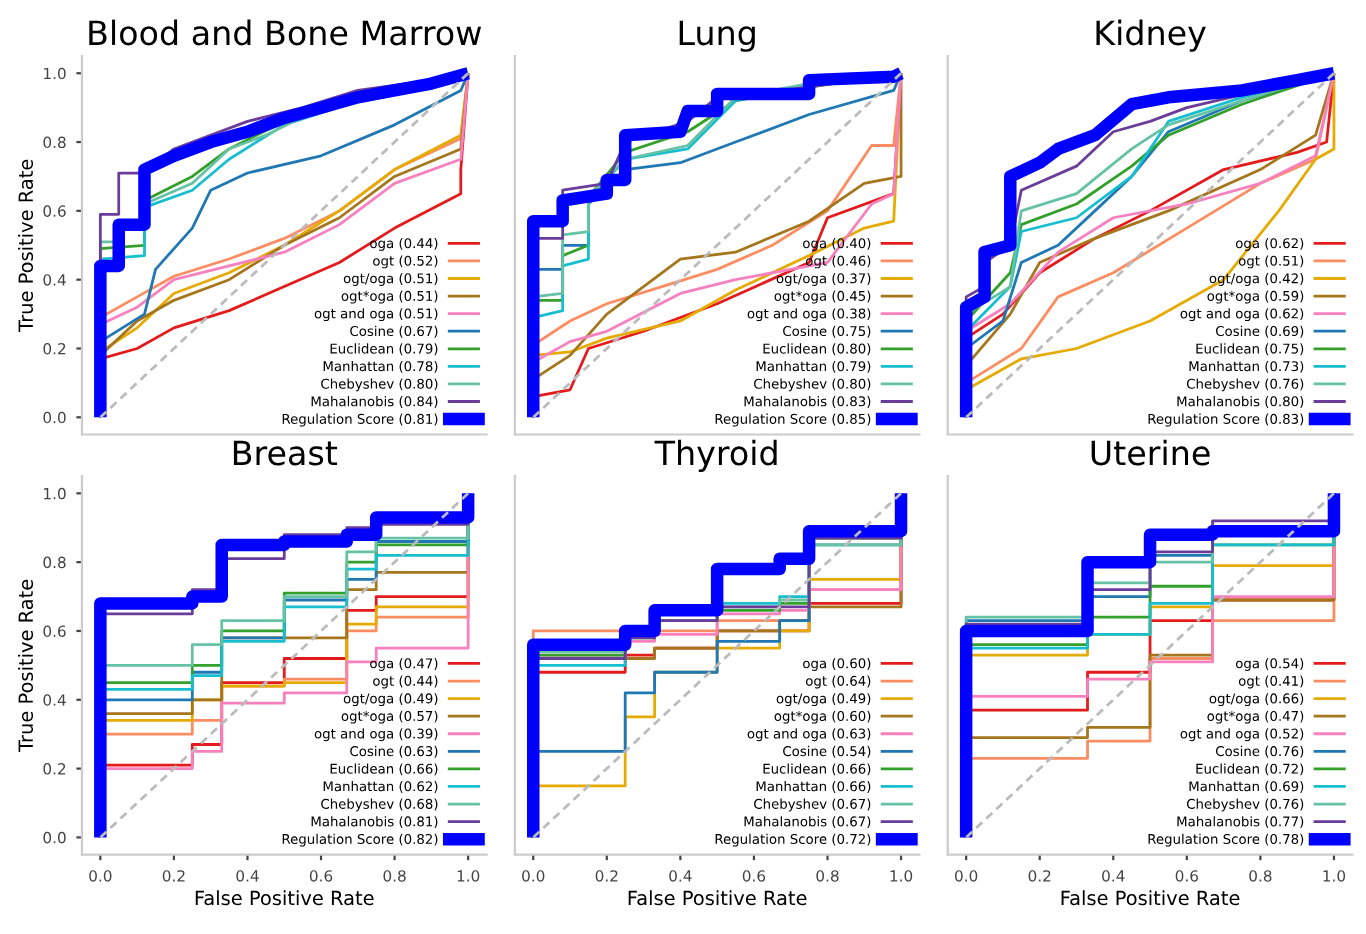 This screenshot has width=1366, height=934. What do you see at coordinates (715, 455) in the screenshot?
I see `chart-title: Thyroid` at bounding box center [715, 455].